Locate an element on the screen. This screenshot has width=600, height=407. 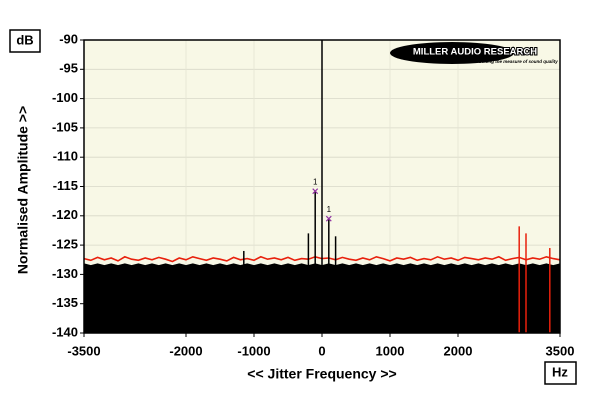
y-tick-label: -95 is located at coordinates (68, 68).